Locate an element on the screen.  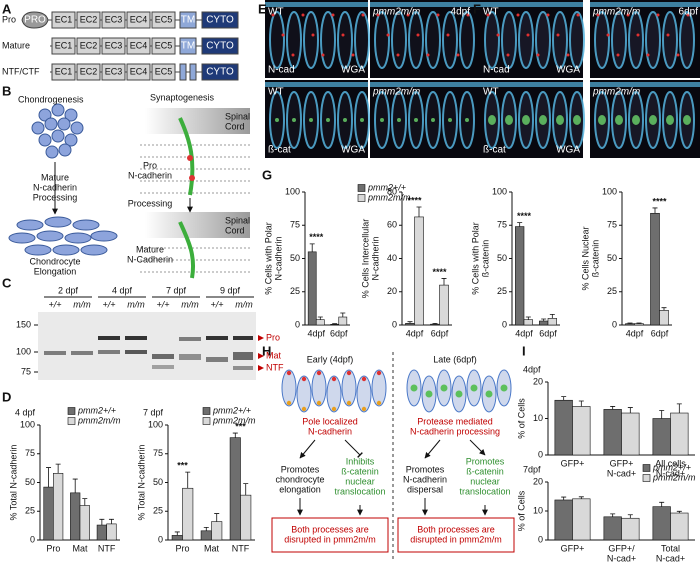
perichondrium is located at coordinates (316, 4).